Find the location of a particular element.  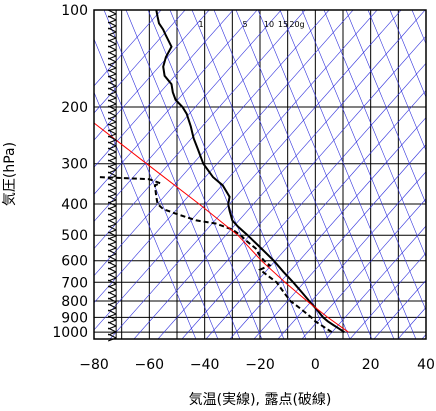

y-tick-label: 800 is located at coordinates (74, 302).